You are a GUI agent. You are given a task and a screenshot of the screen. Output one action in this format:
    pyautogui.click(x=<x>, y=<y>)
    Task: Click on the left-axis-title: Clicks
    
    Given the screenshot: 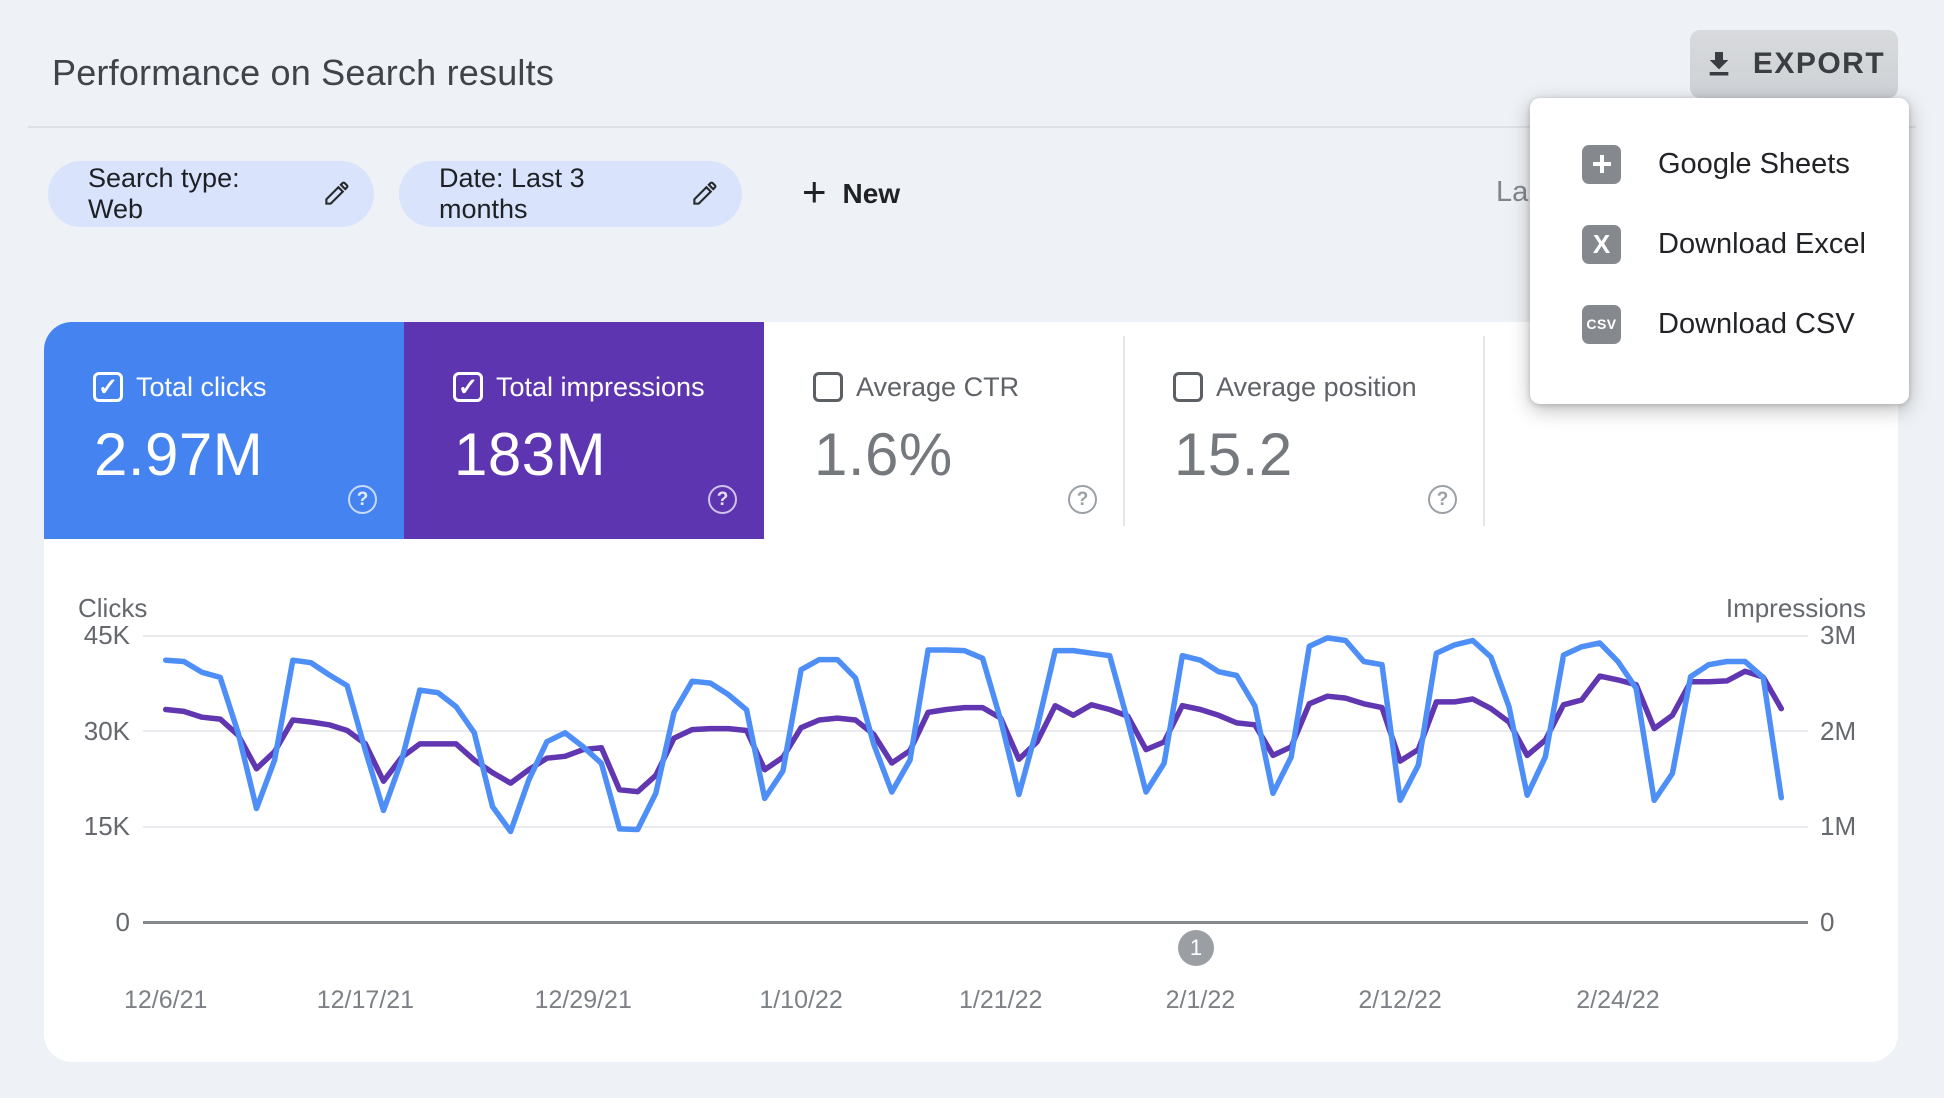 What is the action you would take?
    pyautogui.click(x=113, y=608)
    